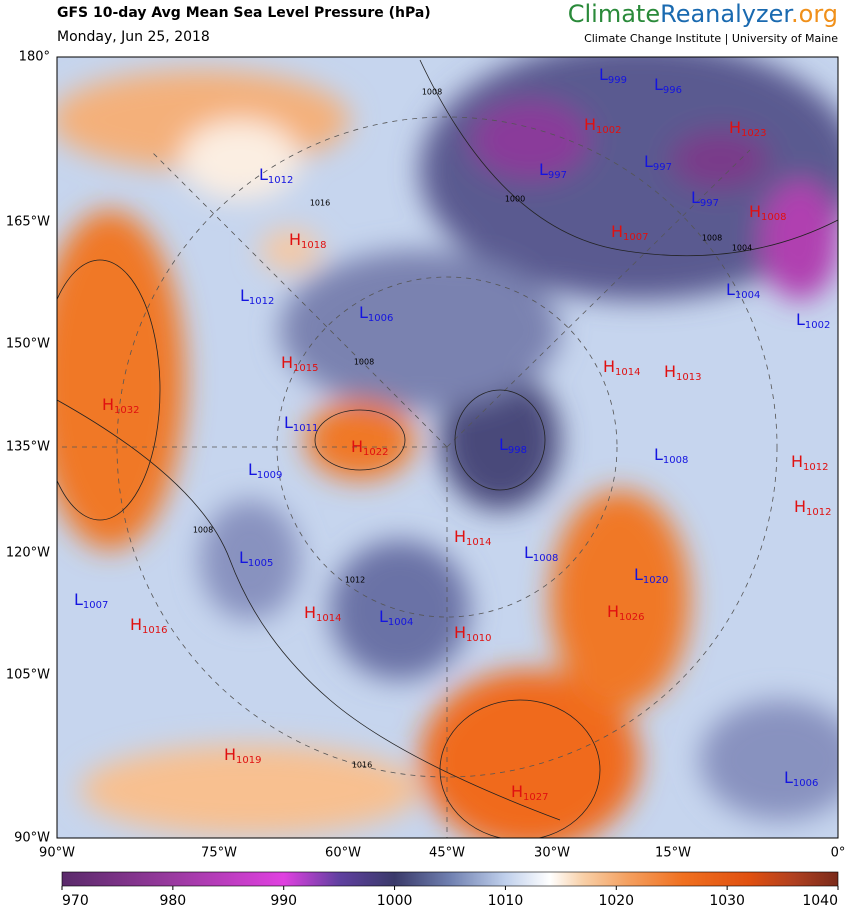  I want to click on pressure-center: H1010, so click(472, 634).